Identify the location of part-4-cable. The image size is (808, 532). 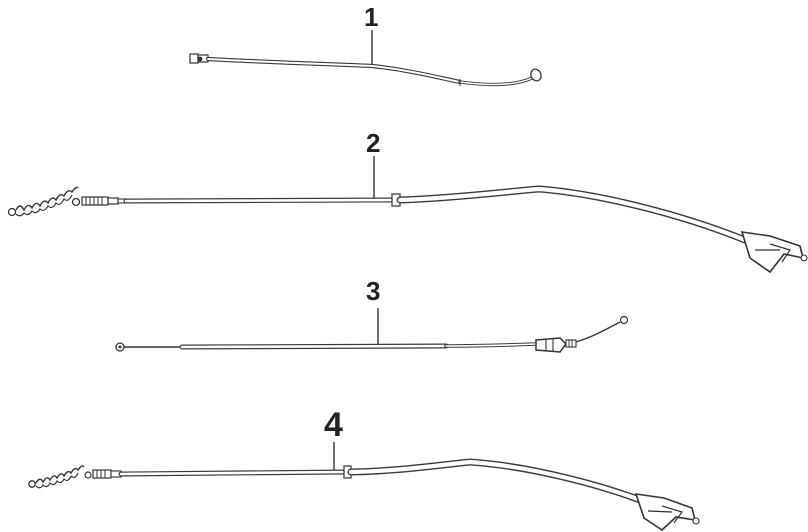
(364, 495).